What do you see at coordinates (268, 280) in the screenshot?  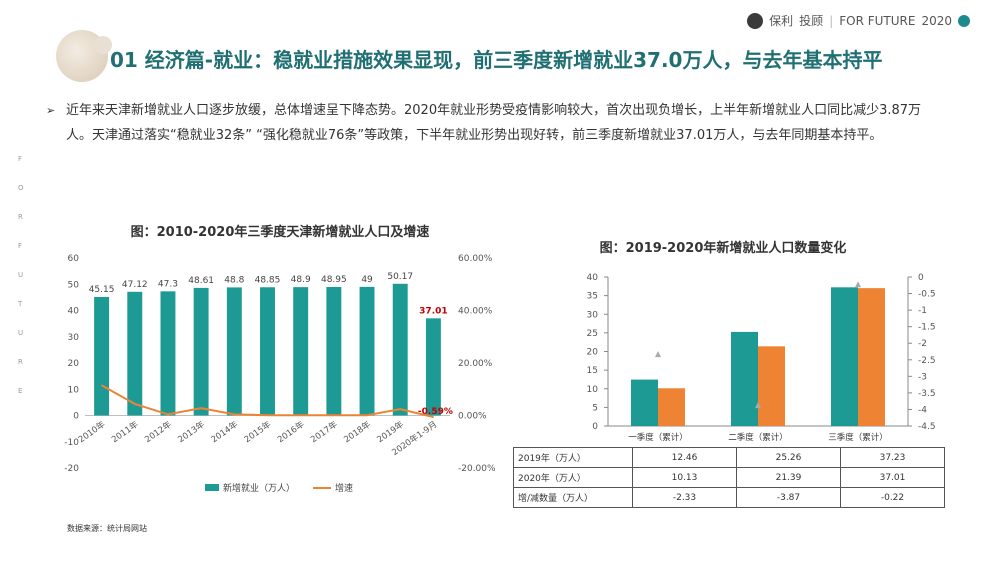 I see `bar-value-label: 48.85` at bounding box center [268, 280].